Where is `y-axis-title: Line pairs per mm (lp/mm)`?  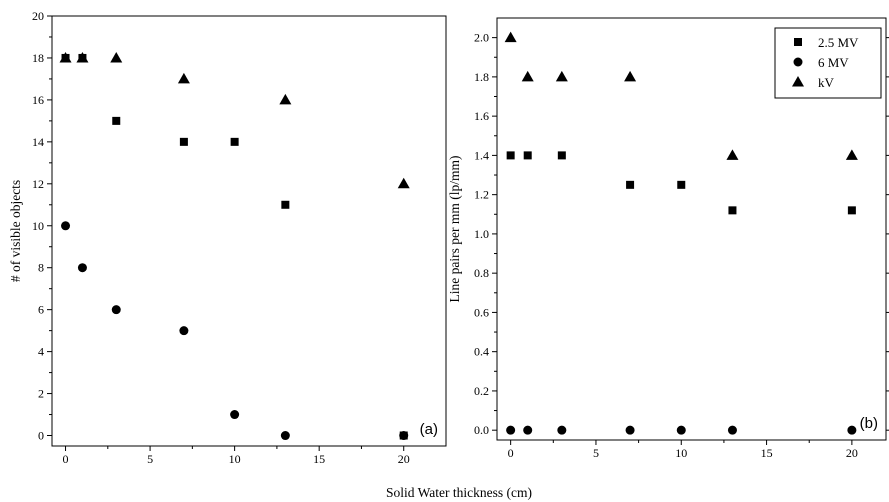 y-axis-title: Line pairs per mm (lp/mm) is located at coordinates (454, 229).